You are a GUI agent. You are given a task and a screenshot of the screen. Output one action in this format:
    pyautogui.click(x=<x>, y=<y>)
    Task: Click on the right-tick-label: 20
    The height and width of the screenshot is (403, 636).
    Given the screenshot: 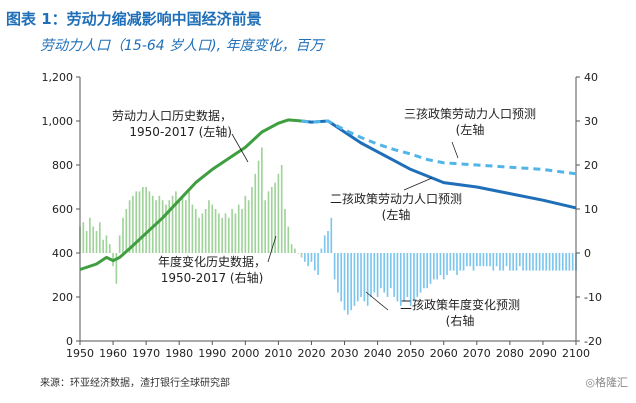 What is the action you would take?
    pyautogui.click(x=591, y=165)
    